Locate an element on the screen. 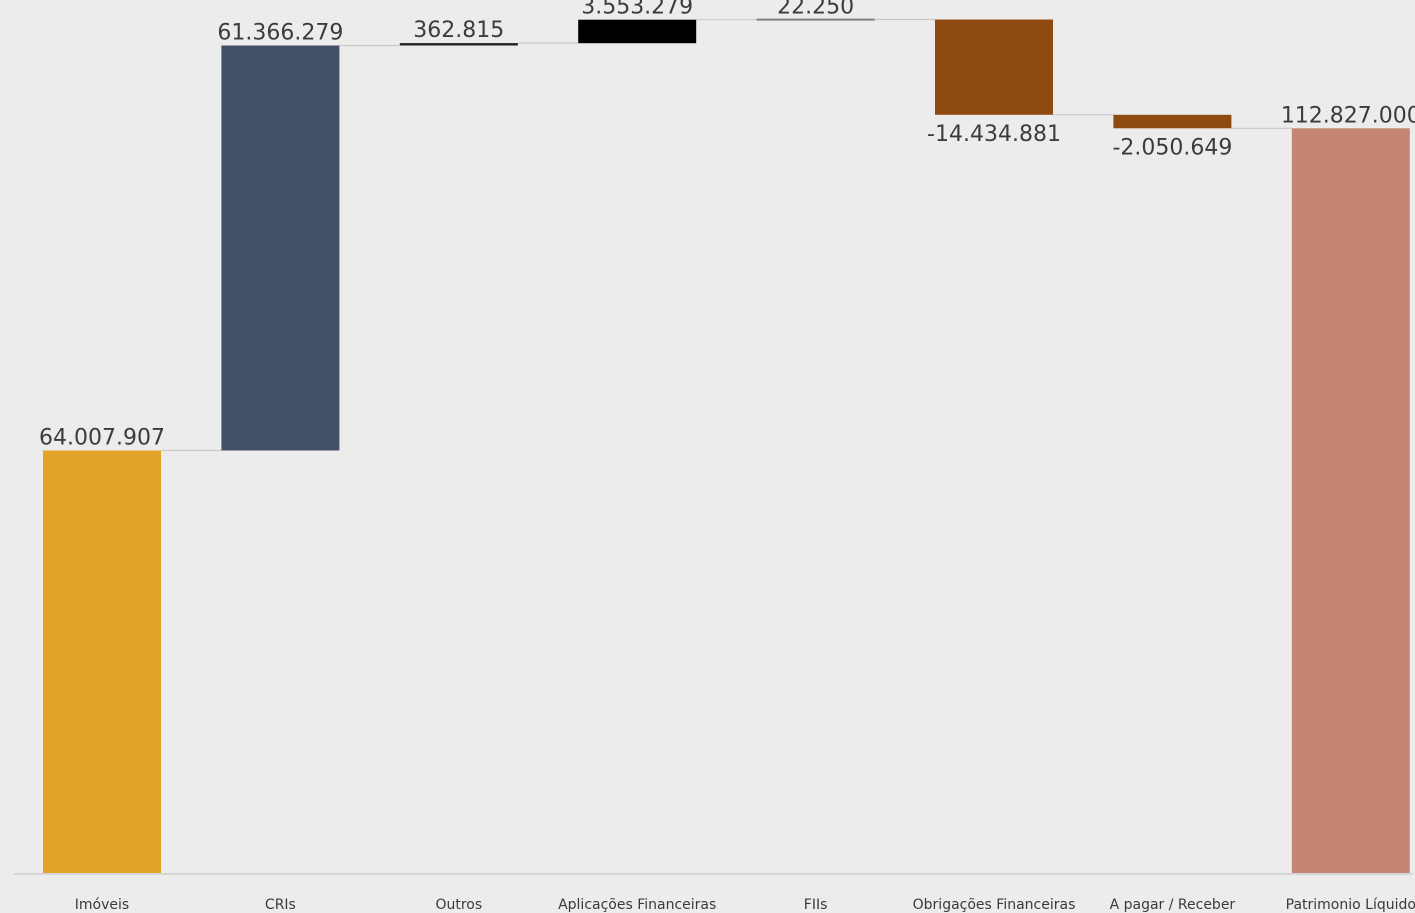  category-label-obrigacoes-financeiras: Obrigações Financeiras is located at coordinates (994, 905).